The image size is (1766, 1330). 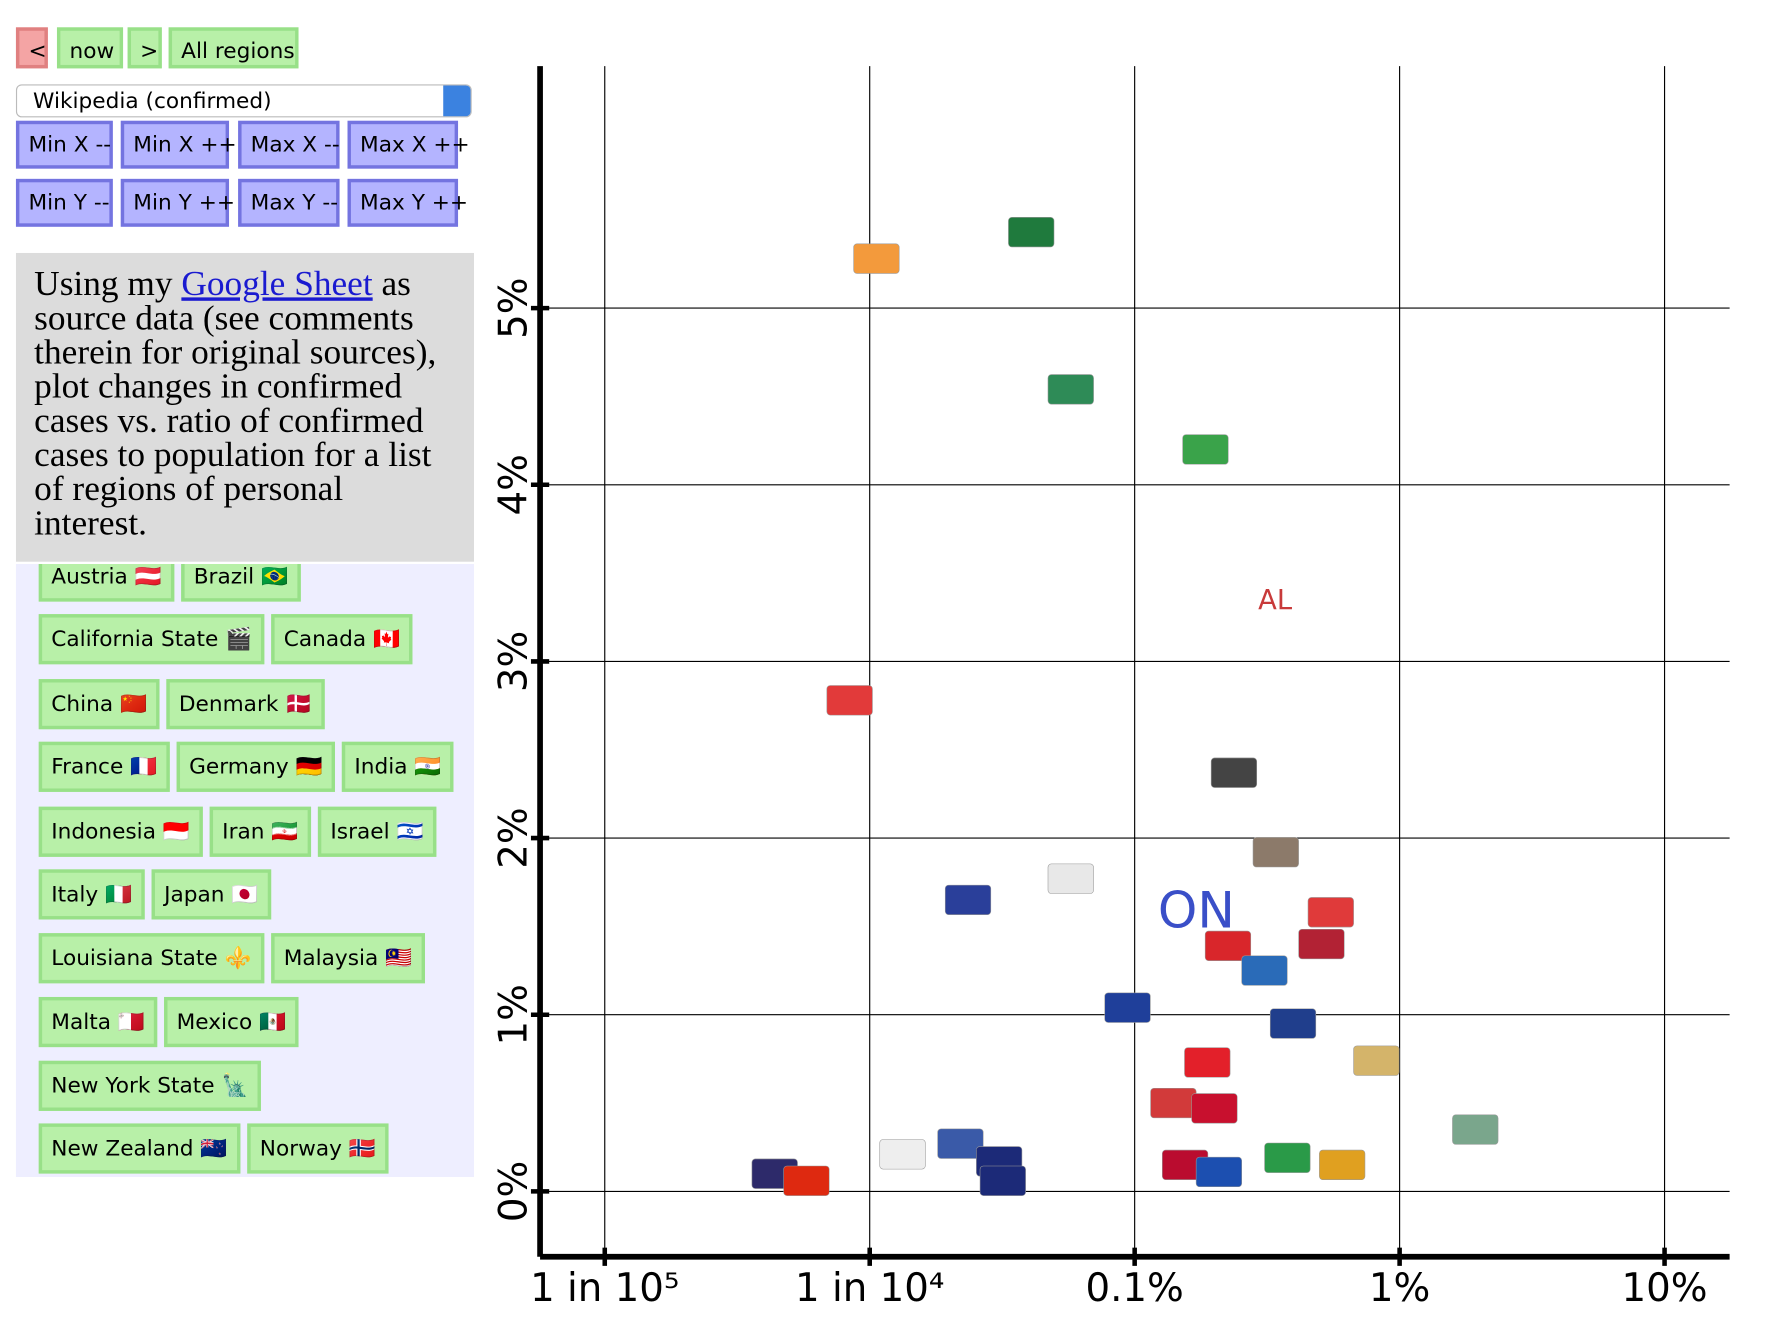 I want to click on axis-button: Max X --, so click(x=289, y=144).